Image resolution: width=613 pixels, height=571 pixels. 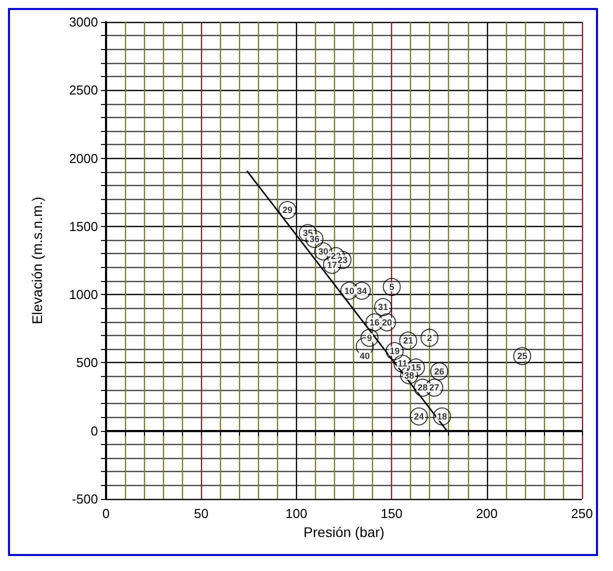 I want to click on y-tick-label: 1500, so click(x=83, y=226).